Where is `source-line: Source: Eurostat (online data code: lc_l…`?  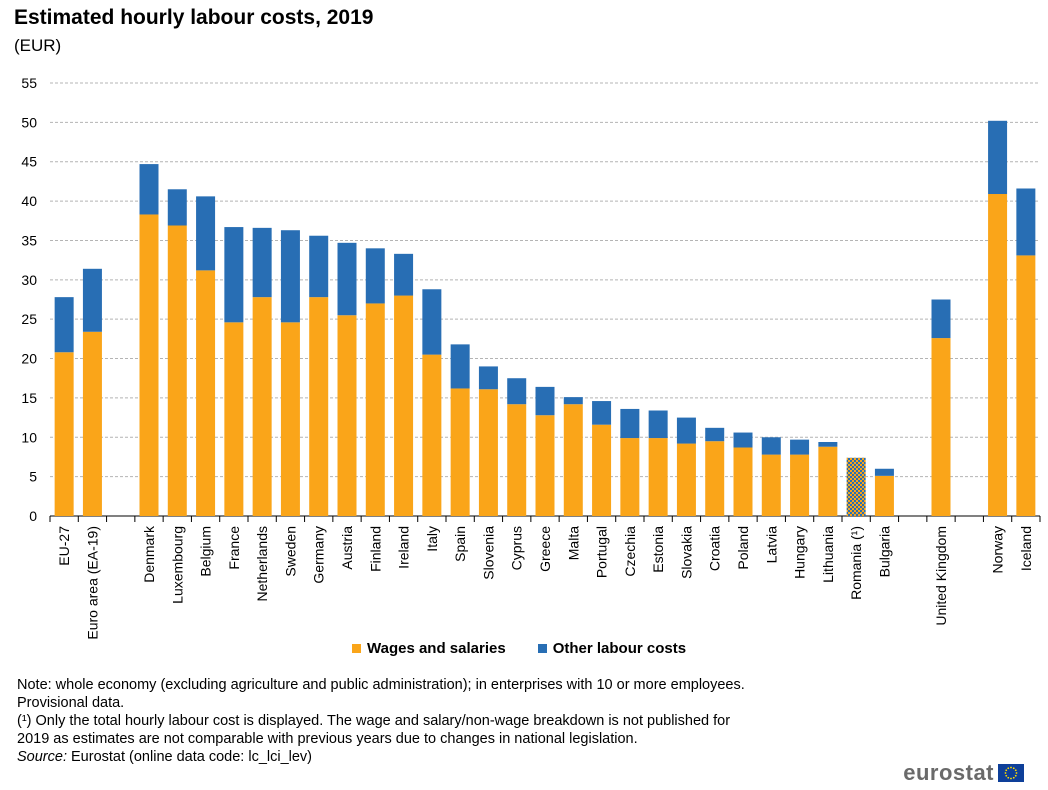
source-line: Source: Eurostat (online data code: lc_l… is located at coordinates (427, 757).